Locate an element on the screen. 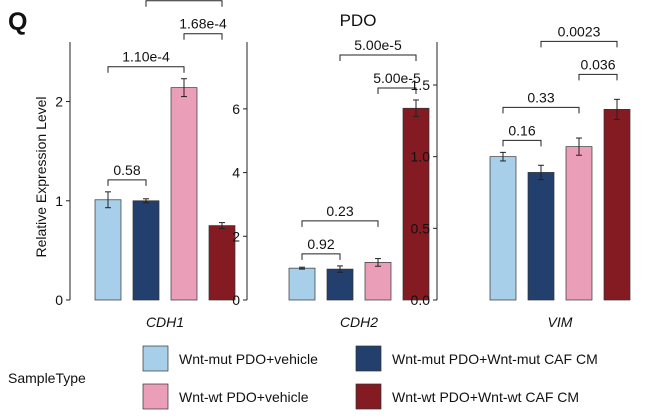 The width and height of the screenshot is (648, 420). y-tick-label: 0.0 is located at coordinates (421, 300).